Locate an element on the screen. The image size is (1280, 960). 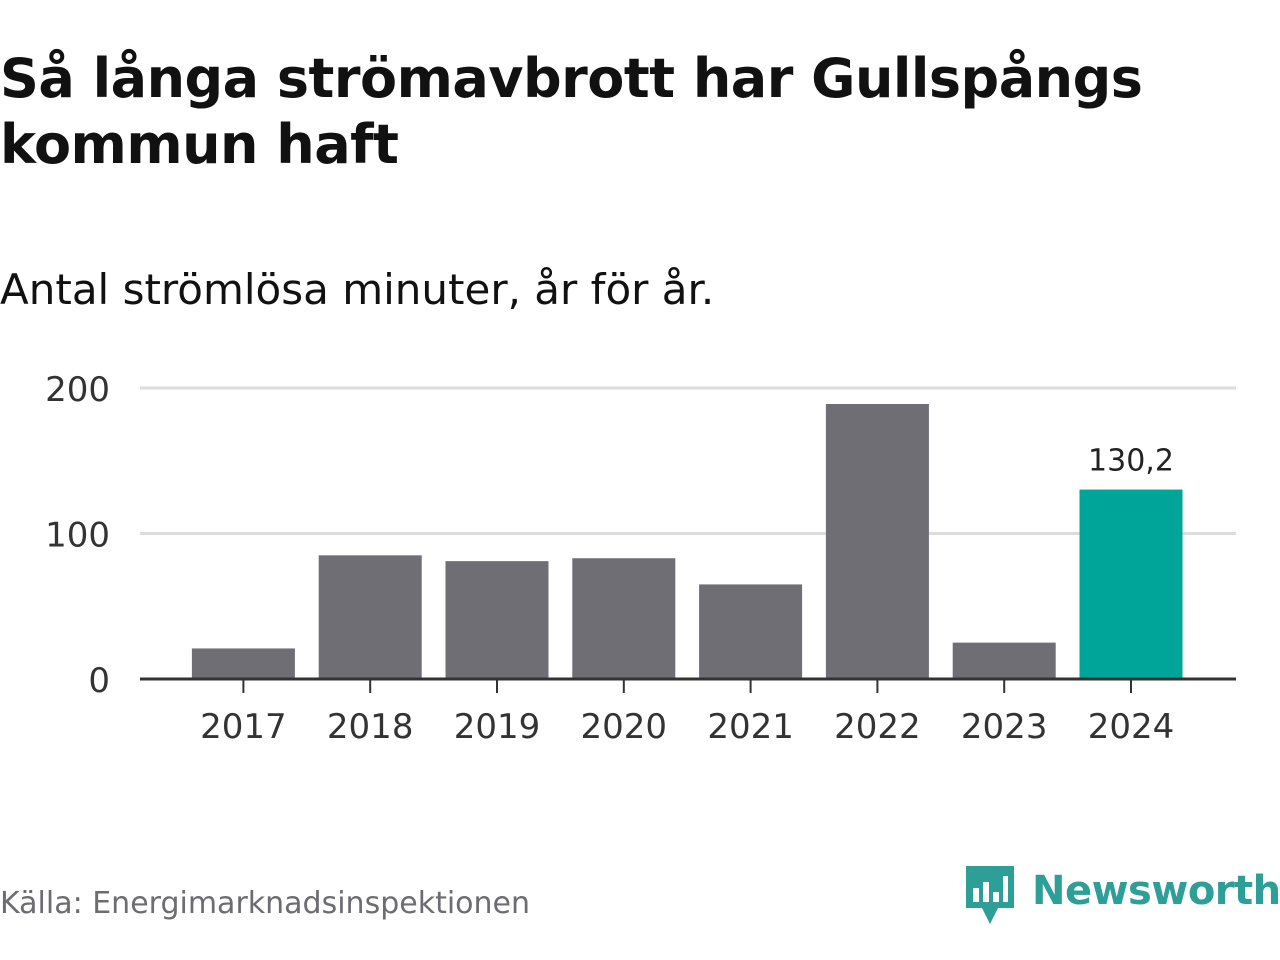
bar-2018 is located at coordinates (370, 617).